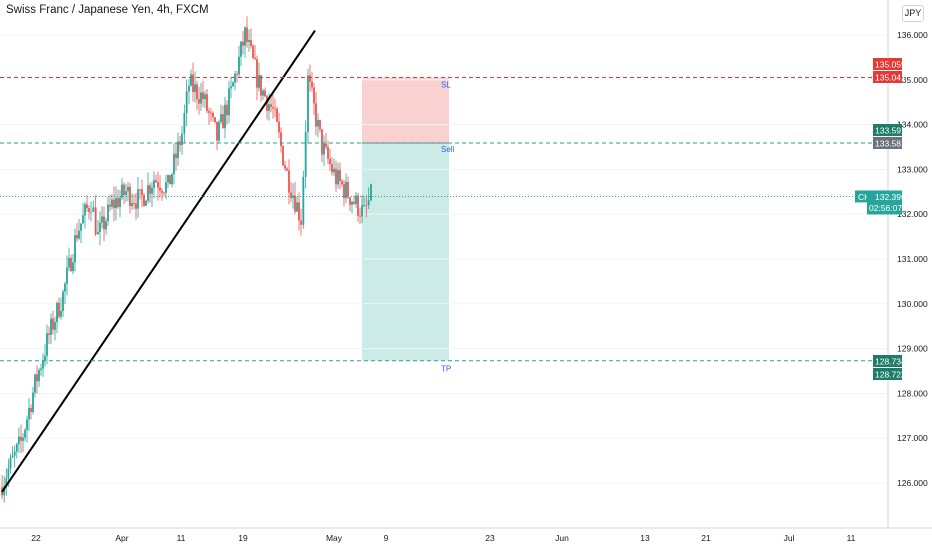 Image resolution: width=932 pixels, height=555 pixels. Describe the element at coordinates (446, 369) in the screenshot. I see `take-profit-label: TP` at that location.